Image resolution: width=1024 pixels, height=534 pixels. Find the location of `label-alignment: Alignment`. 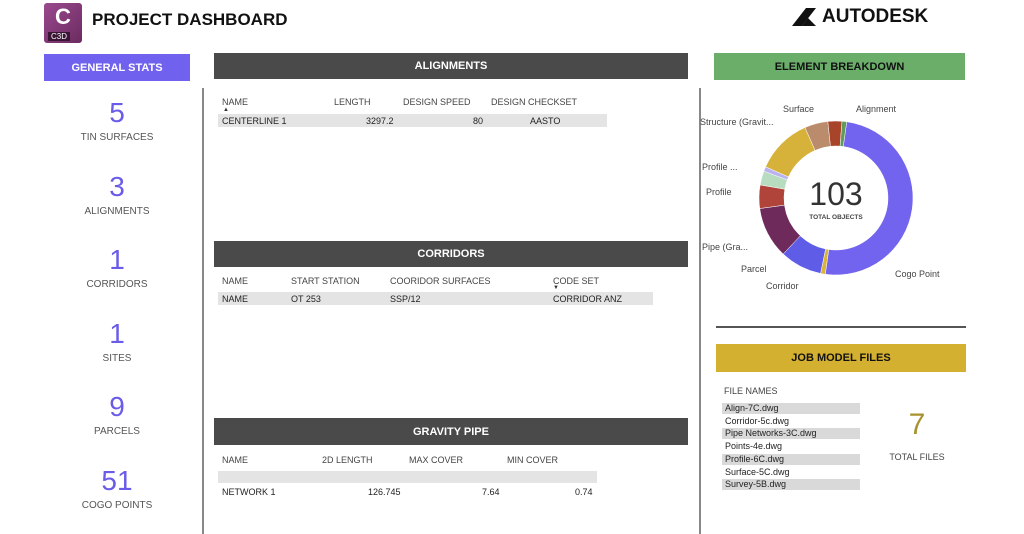

label-alignment: Alignment is located at coordinates (876, 109).